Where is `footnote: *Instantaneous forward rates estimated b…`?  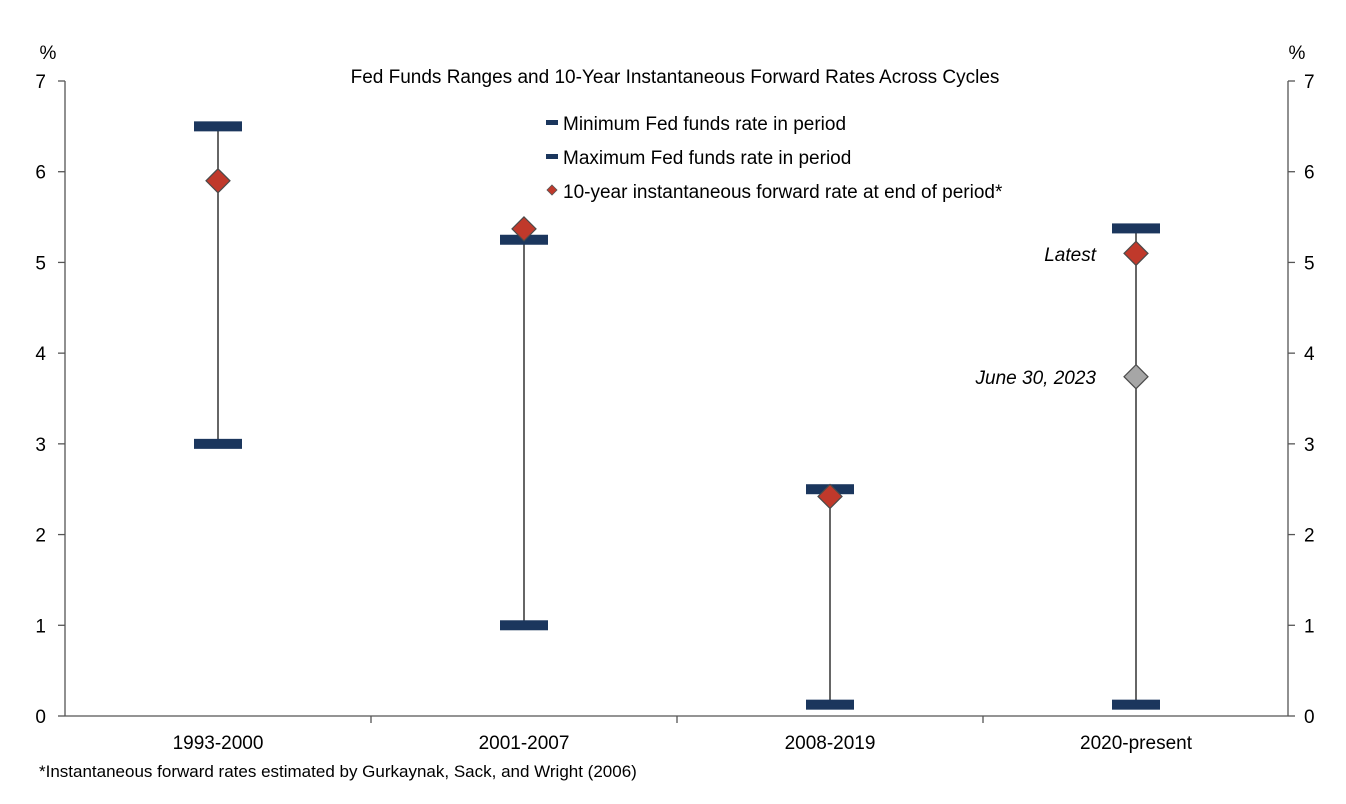 footnote: *Instantaneous forward rates estimated b… is located at coordinates (338, 771).